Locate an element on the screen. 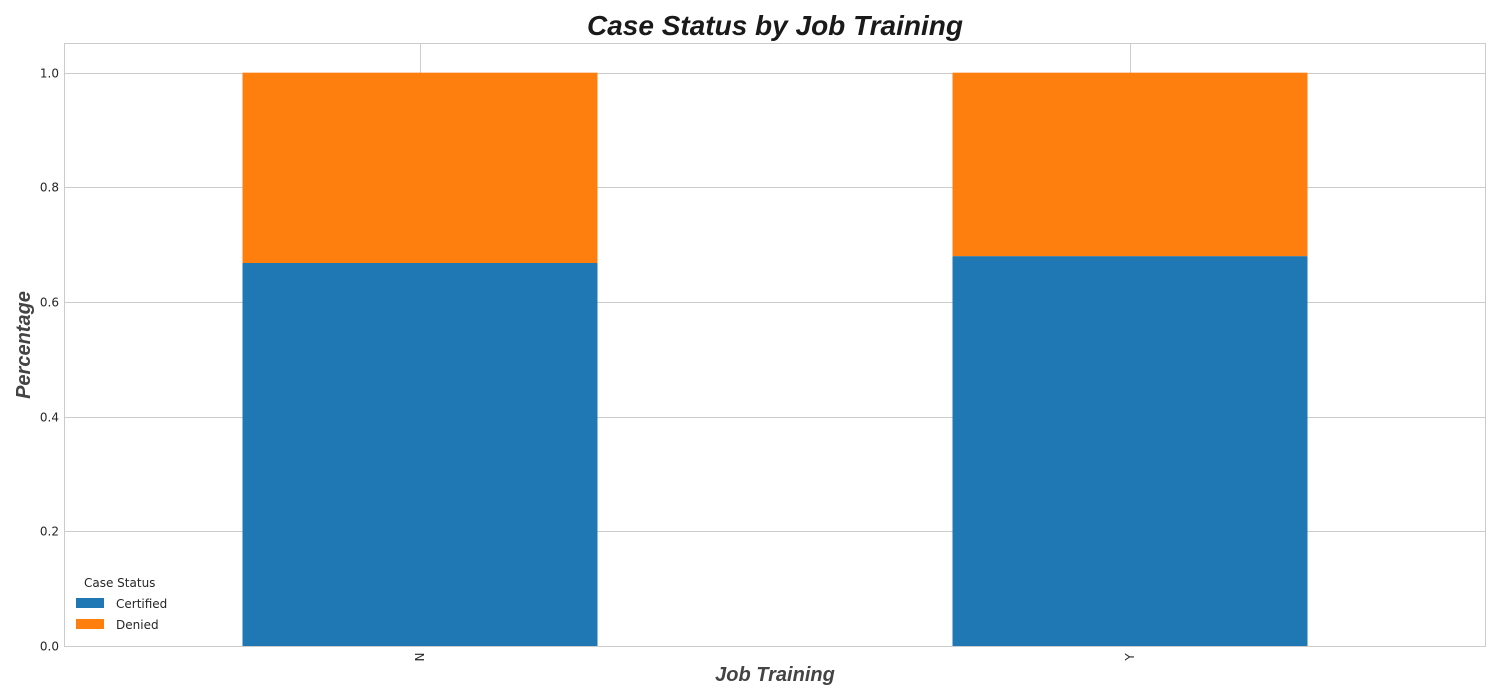  legend-swatch-denied is located at coordinates (90, 624).